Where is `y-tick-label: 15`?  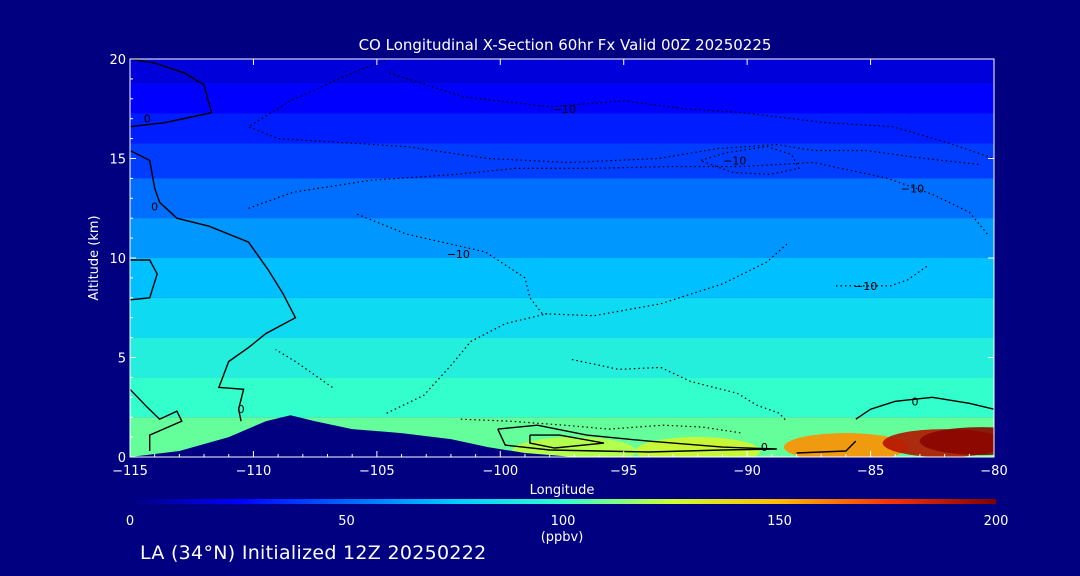 y-tick-label: 15 is located at coordinates (117, 160).